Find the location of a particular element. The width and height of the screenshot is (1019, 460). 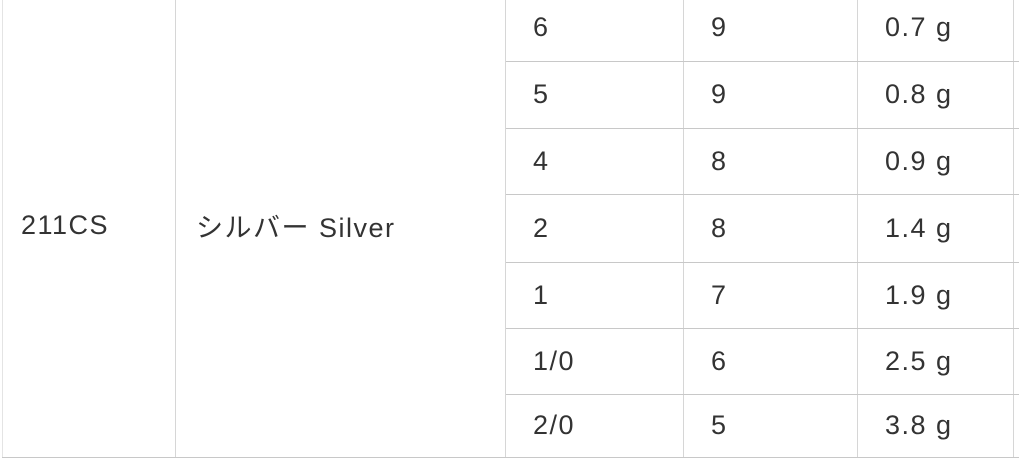

table-row: 1/0 6 2.5 g is located at coordinates (511, 361).